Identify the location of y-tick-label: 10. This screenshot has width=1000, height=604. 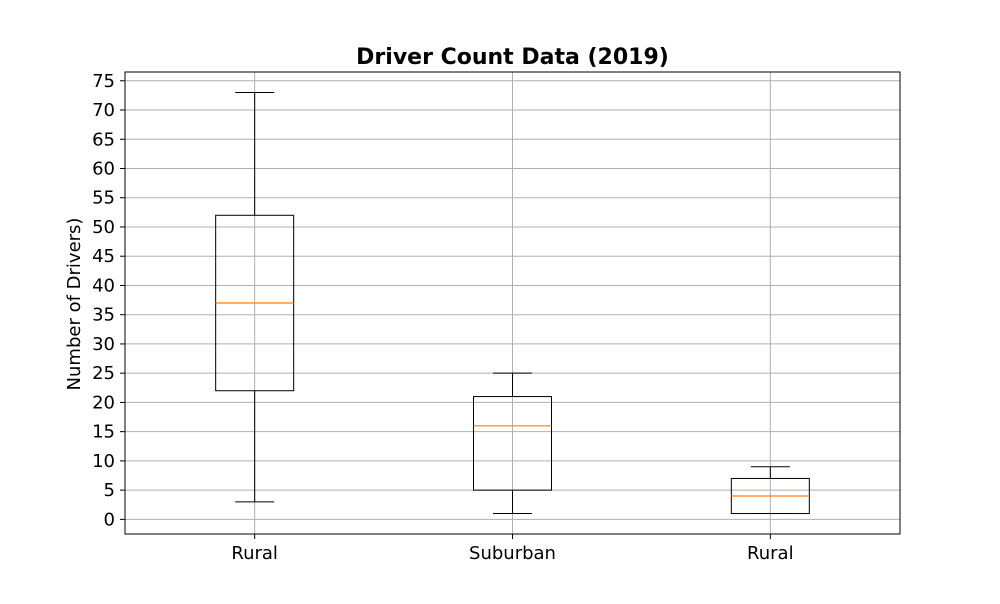
(103, 461).